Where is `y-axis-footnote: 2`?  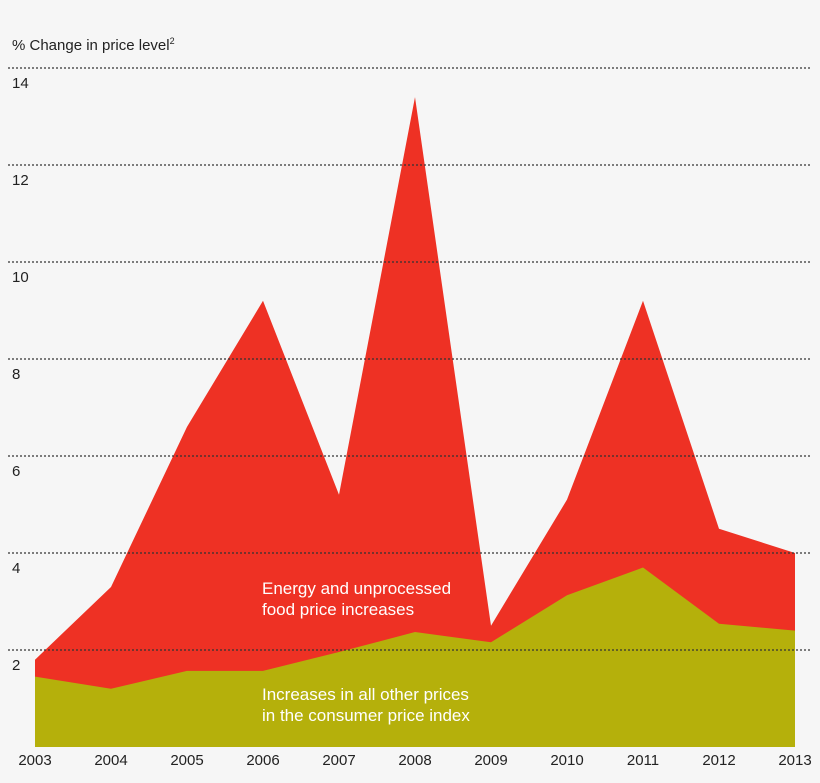 y-axis-footnote: 2 is located at coordinates (172, 41).